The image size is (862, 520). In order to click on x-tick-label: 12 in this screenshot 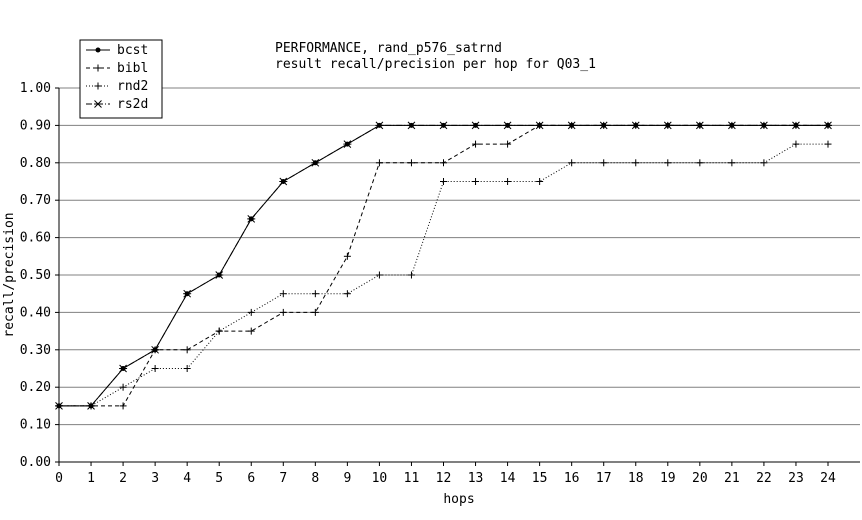, I will do `click(444, 478)`.